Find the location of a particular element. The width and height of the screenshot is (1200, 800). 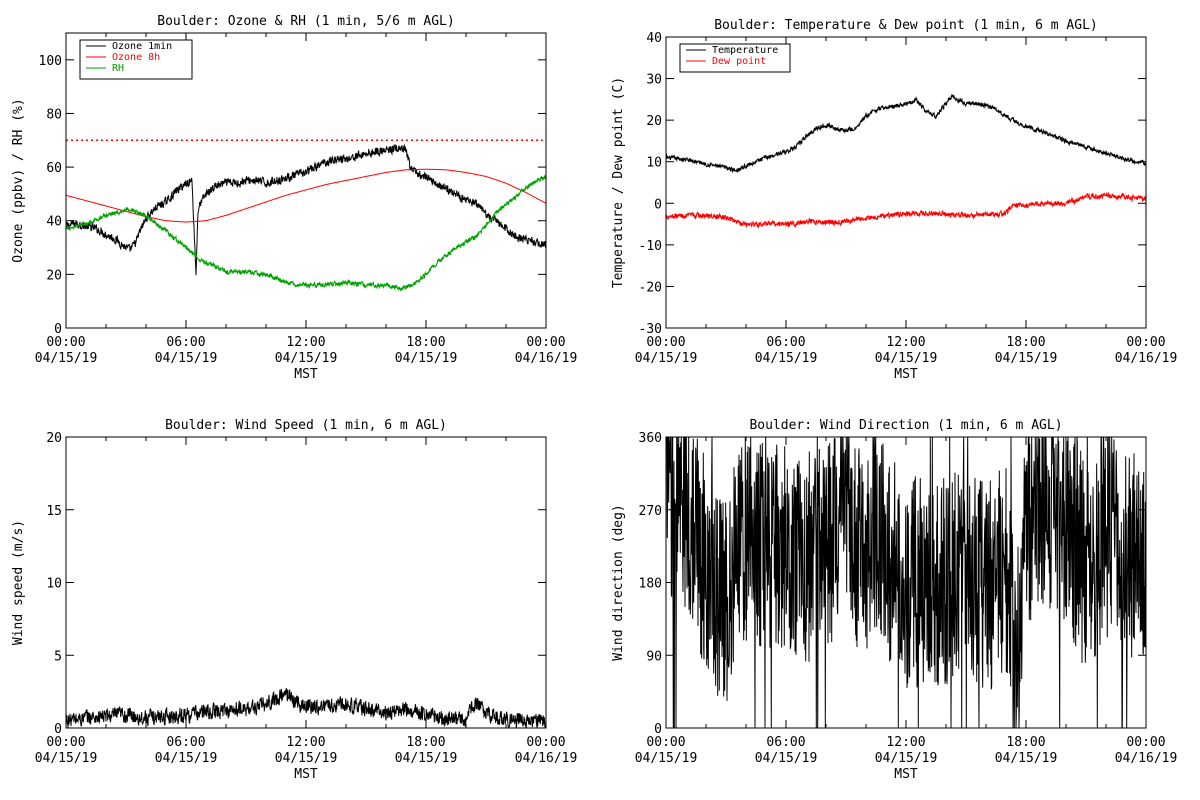

series-line-wind_speed is located at coordinates (306, 707).